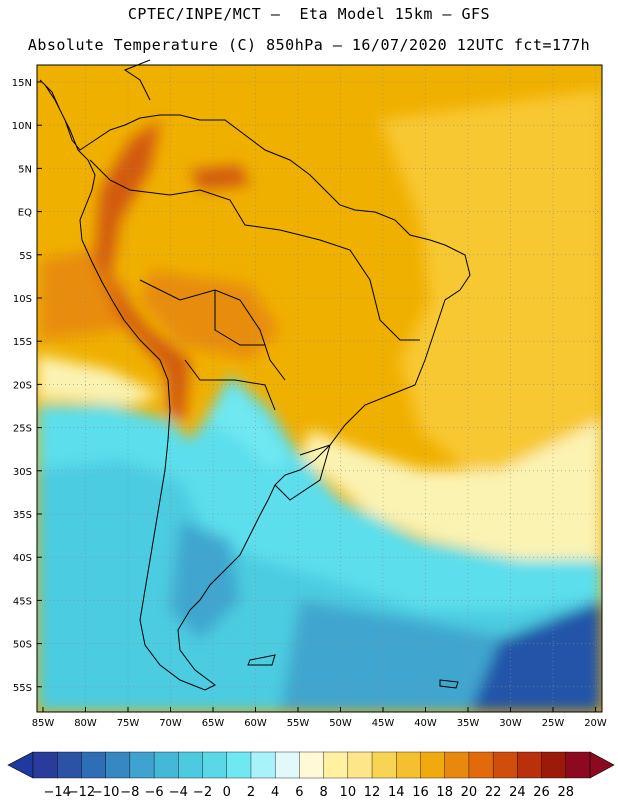 This screenshot has height=800, width=618. I want to click on latitude-label: 45S, so click(22, 601).